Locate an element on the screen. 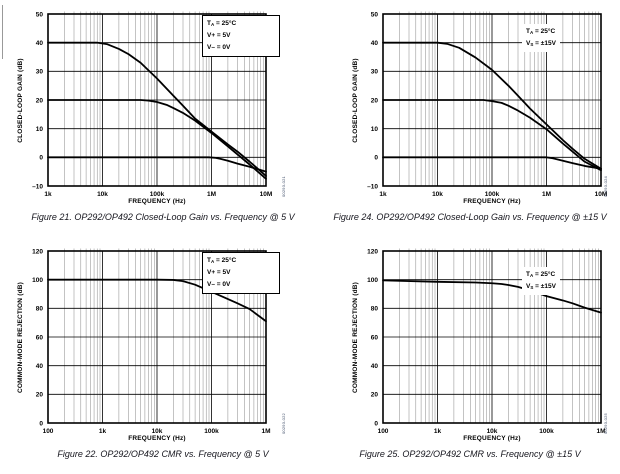 Image resolution: width=620 pixels, height=474 pixels. figure-source-code: 00293-024 is located at coordinates (605, 186).